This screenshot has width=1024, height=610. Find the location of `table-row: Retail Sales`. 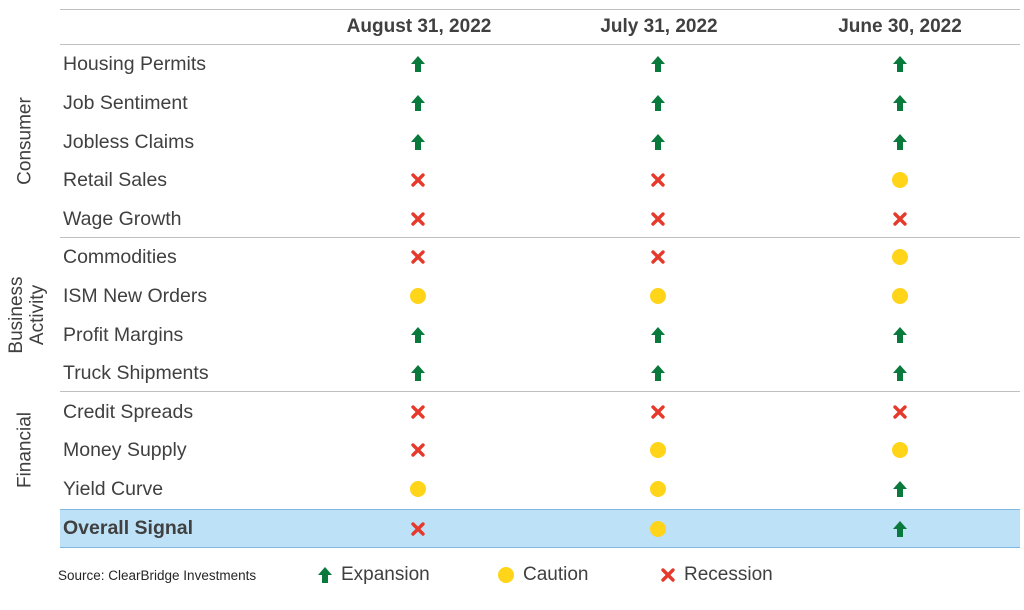

table-row: Retail Sales is located at coordinates (540, 180).